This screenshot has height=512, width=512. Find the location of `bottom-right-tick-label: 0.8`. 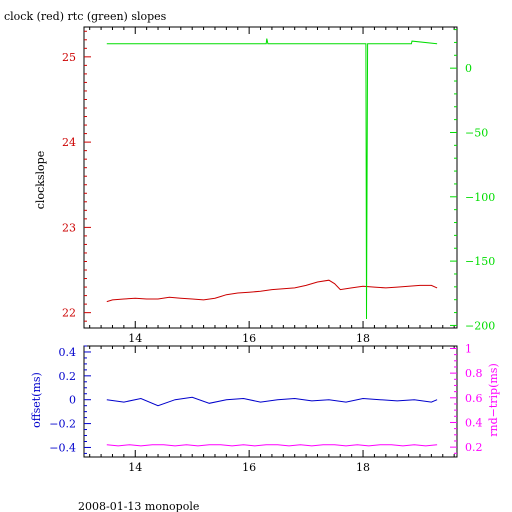

bottom-right-tick-label: 0.8 is located at coordinates (474, 373).